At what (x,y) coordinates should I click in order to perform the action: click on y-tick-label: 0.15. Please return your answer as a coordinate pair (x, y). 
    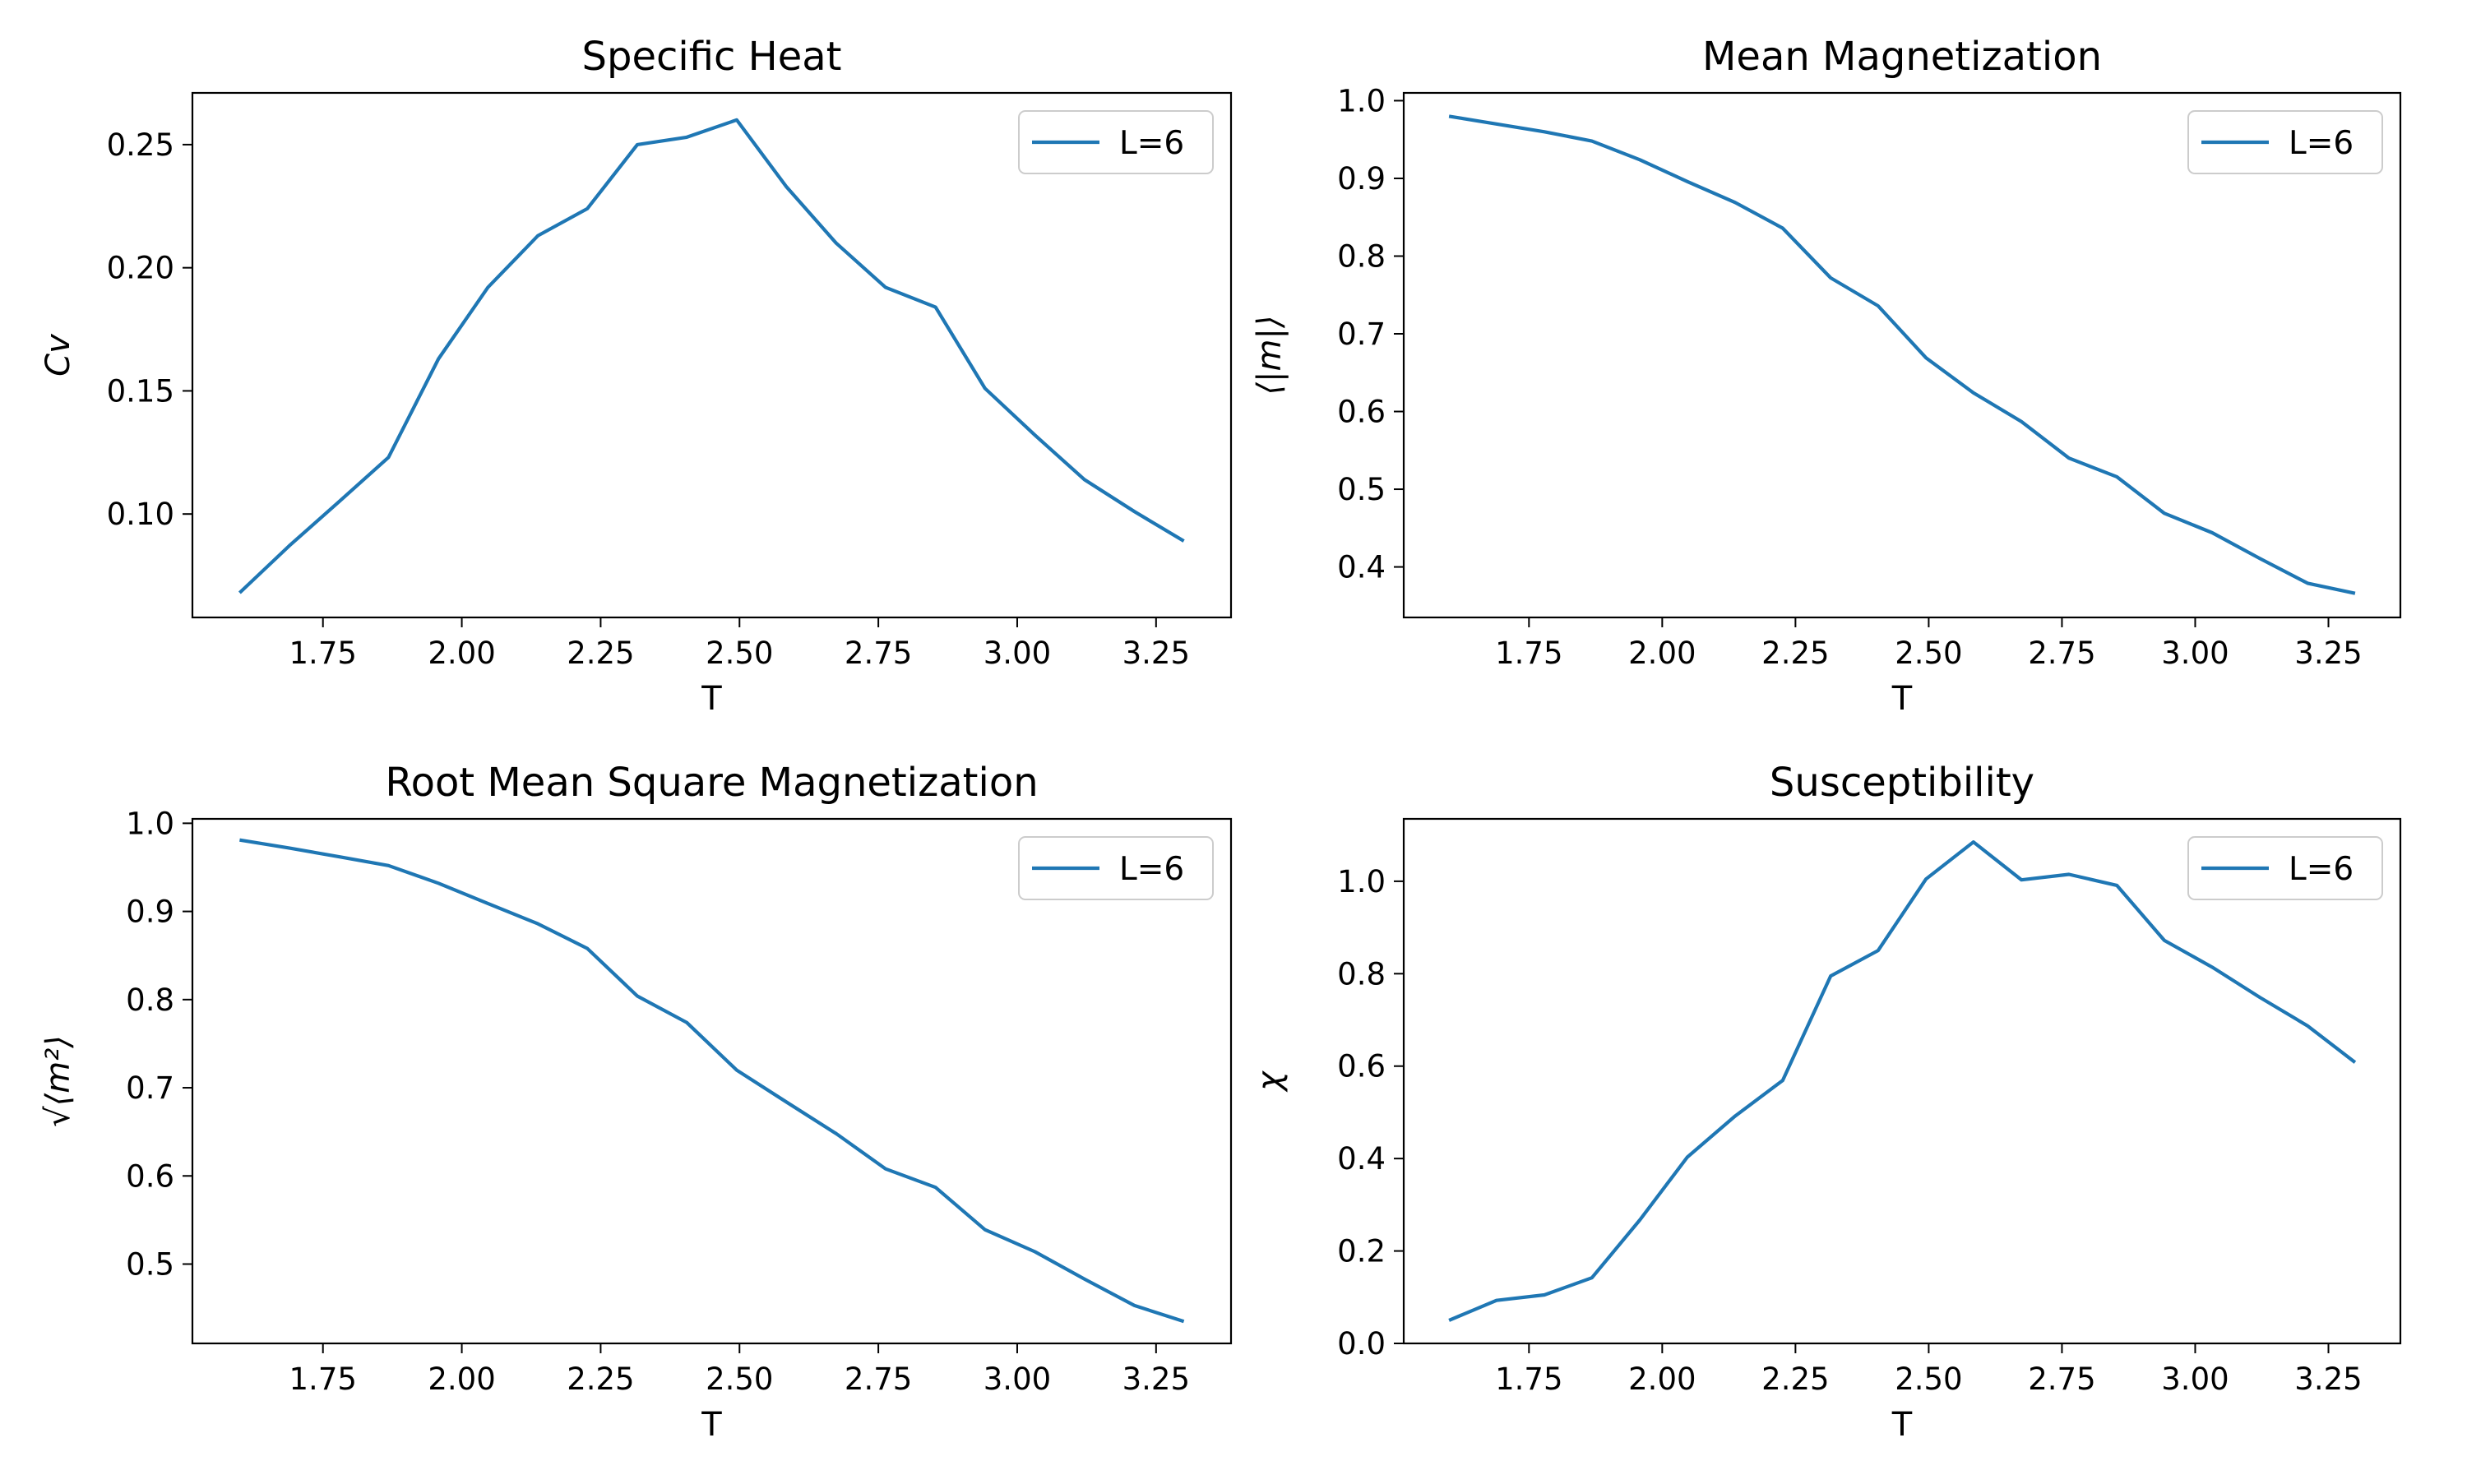
    Looking at the image, I should click on (140, 391).